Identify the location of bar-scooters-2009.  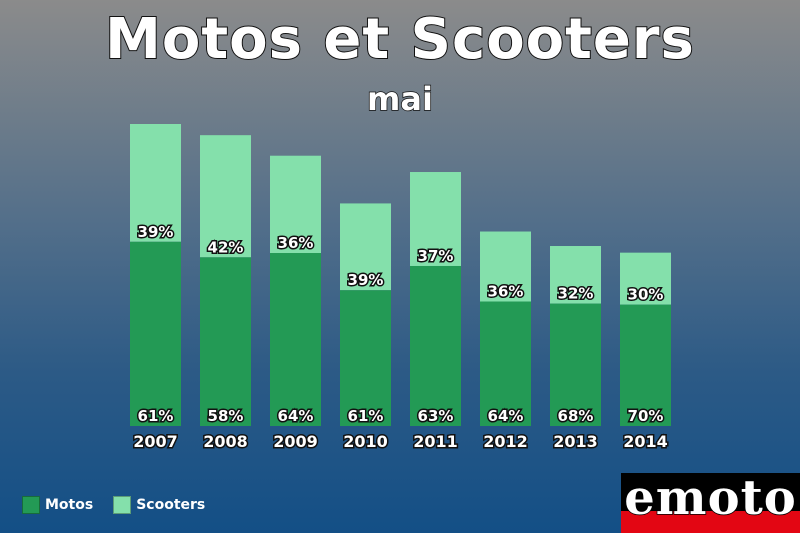
(295, 204).